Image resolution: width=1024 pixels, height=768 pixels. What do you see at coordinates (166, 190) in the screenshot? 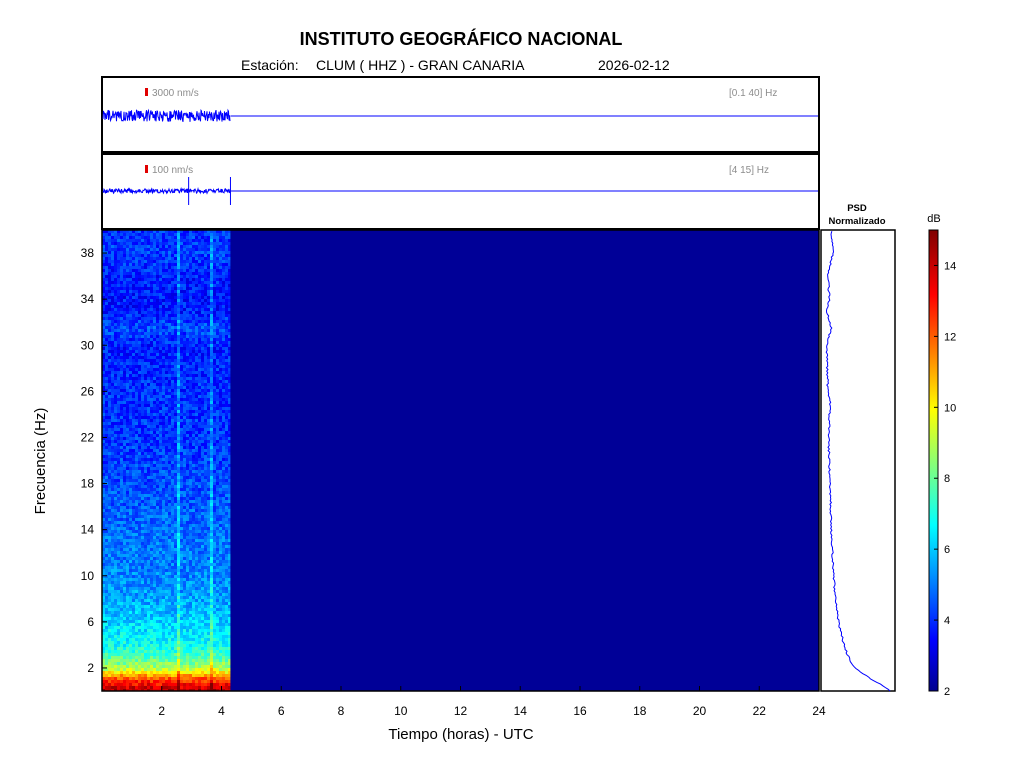
I see `seismogram-noise-trace` at bounding box center [166, 190].